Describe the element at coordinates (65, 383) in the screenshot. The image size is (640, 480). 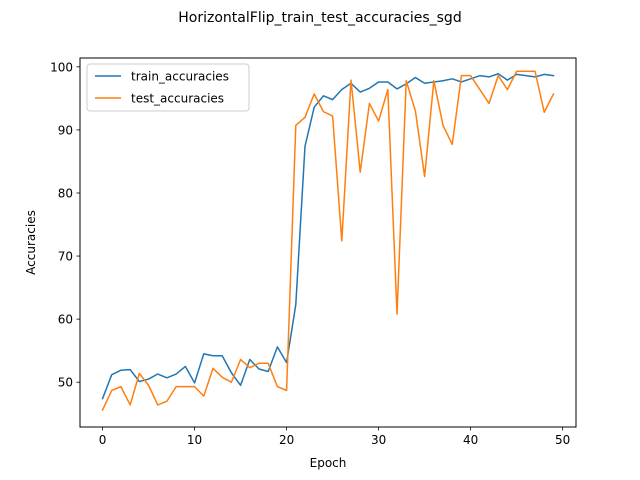
I see `y-tick-label: 50` at that location.